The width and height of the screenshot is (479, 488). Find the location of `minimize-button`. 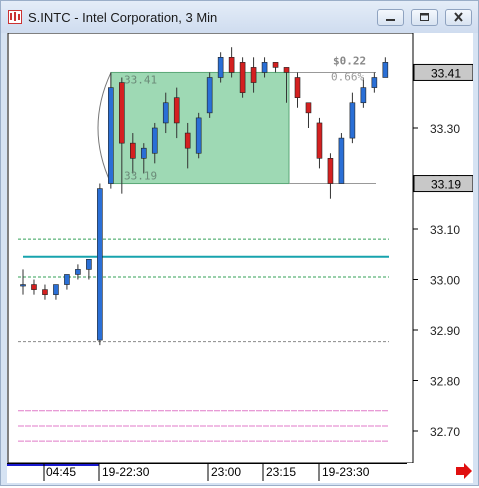

minimize-button is located at coordinates (390, 17).